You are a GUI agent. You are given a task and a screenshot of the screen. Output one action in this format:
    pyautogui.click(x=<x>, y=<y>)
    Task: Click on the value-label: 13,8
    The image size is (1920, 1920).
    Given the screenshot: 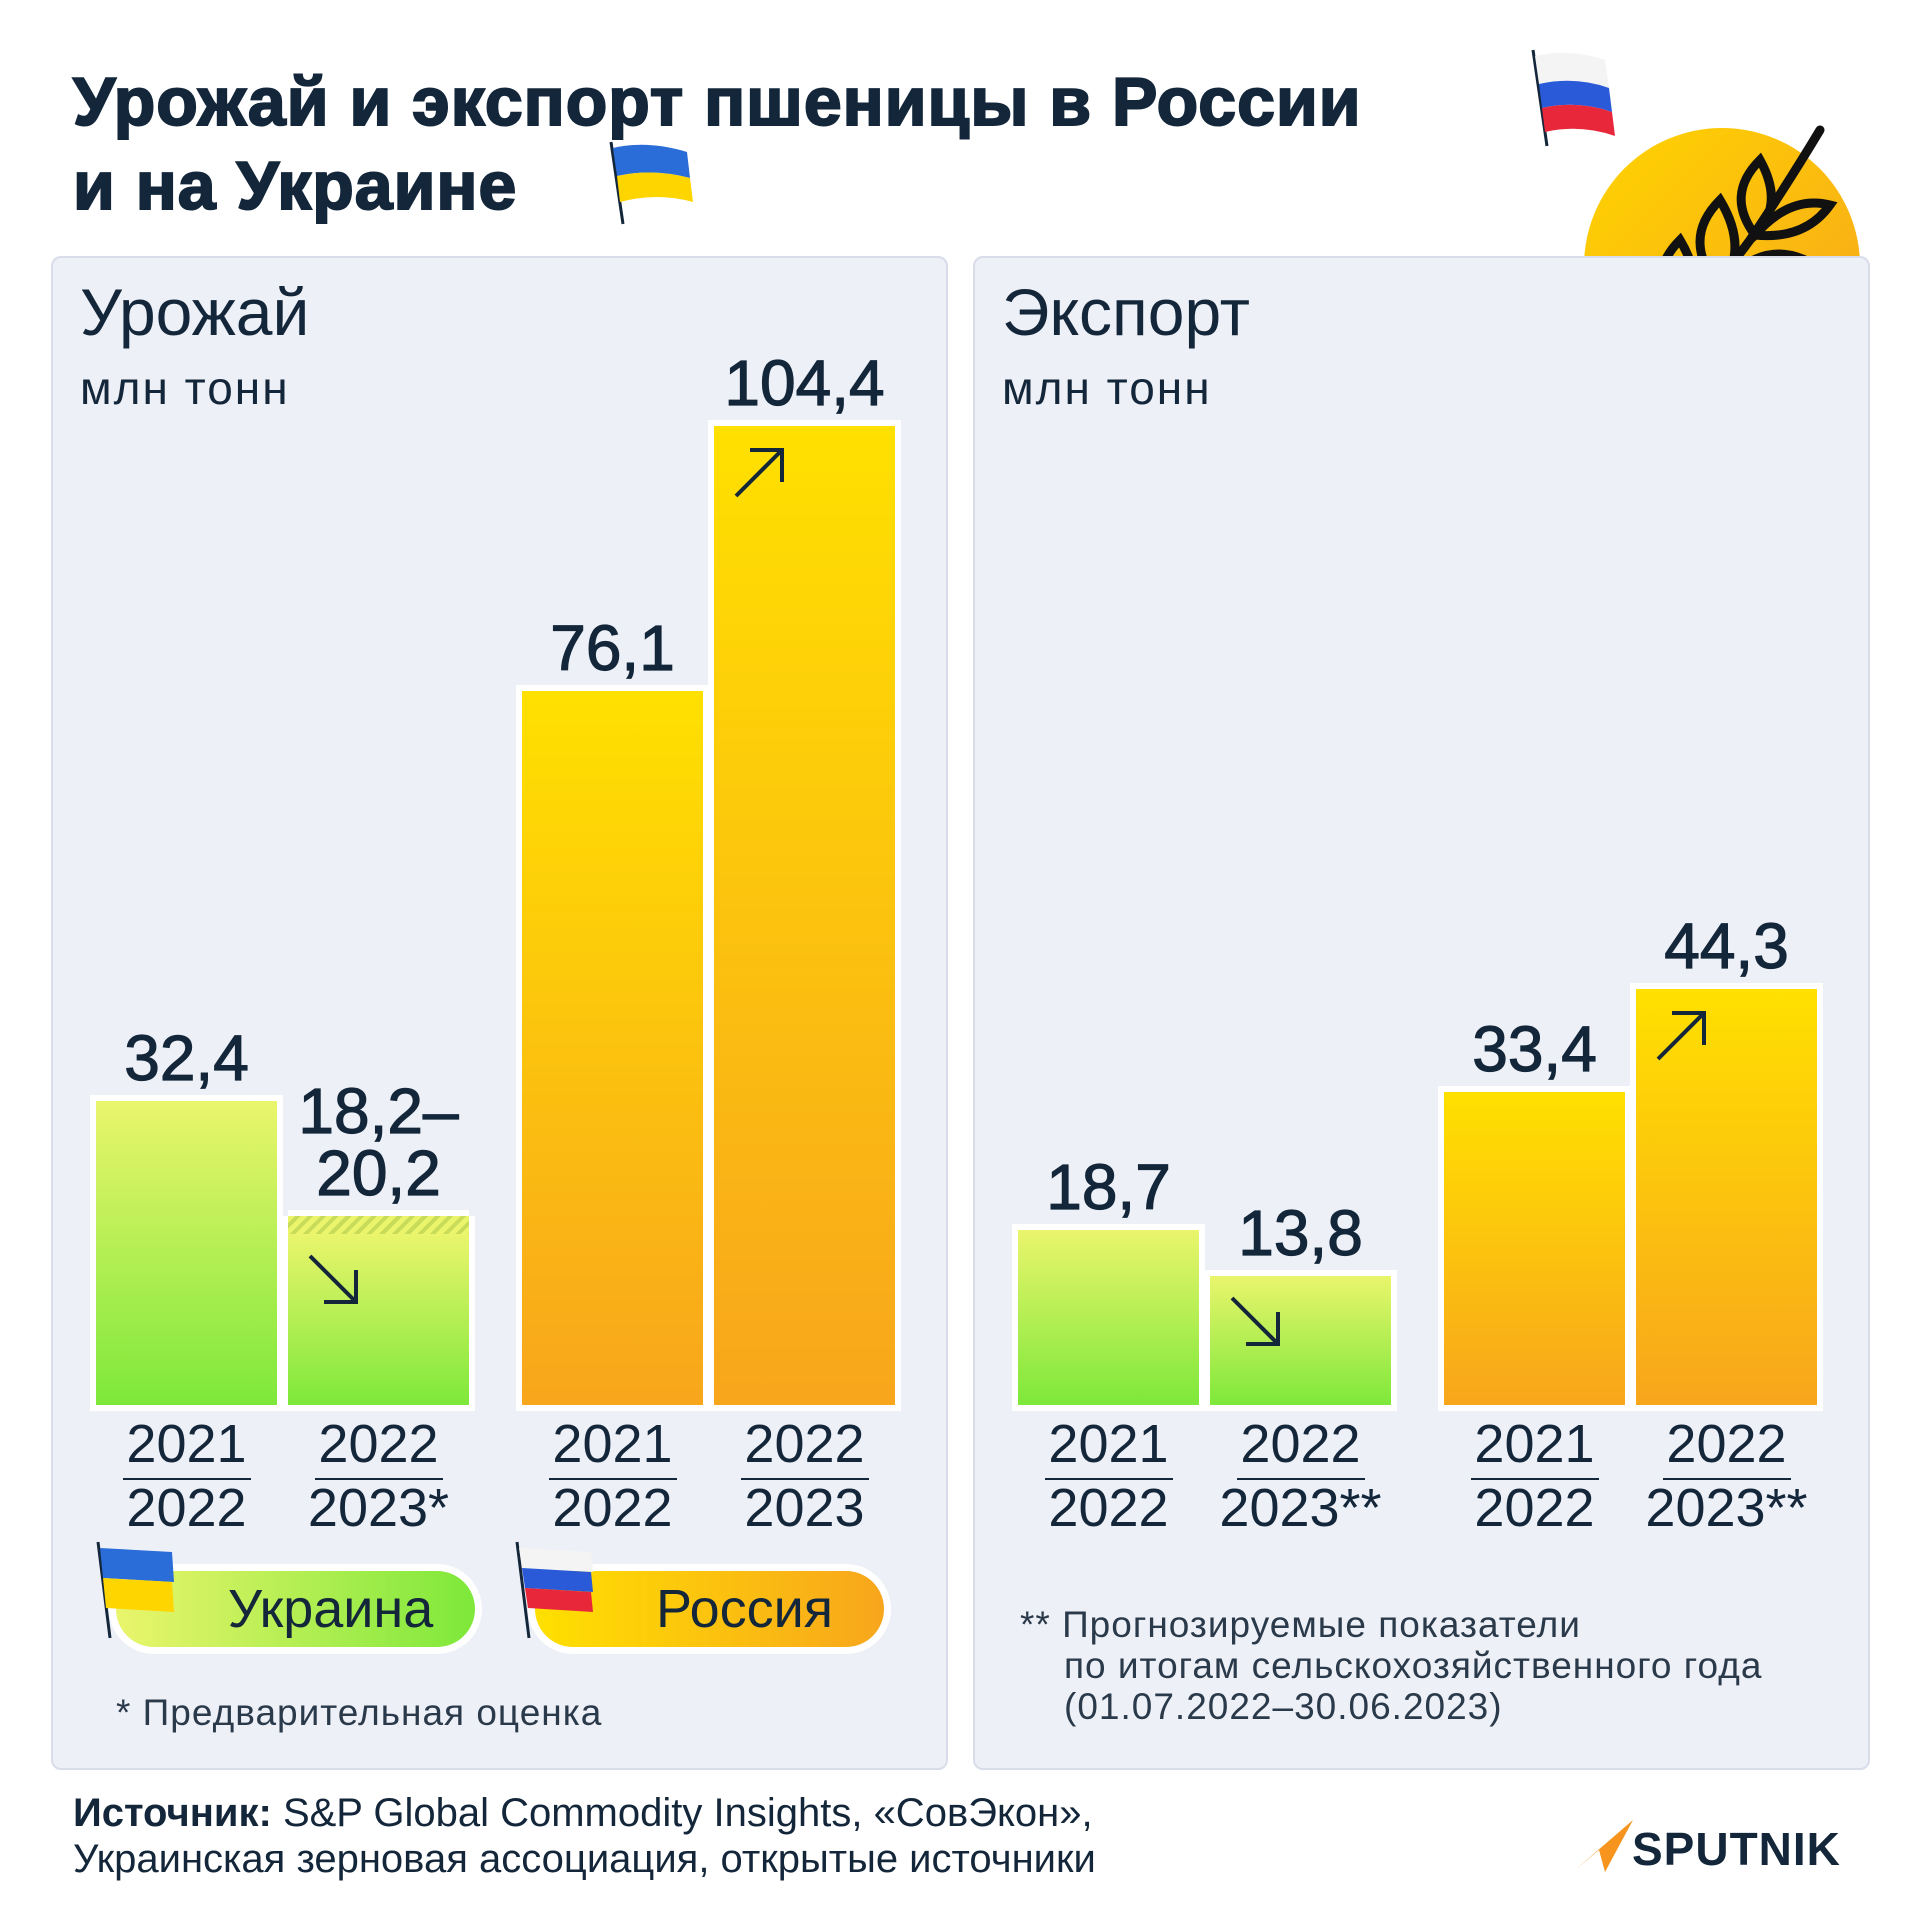 What is the action you would take?
    pyautogui.click(x=1301, y=1232)
    